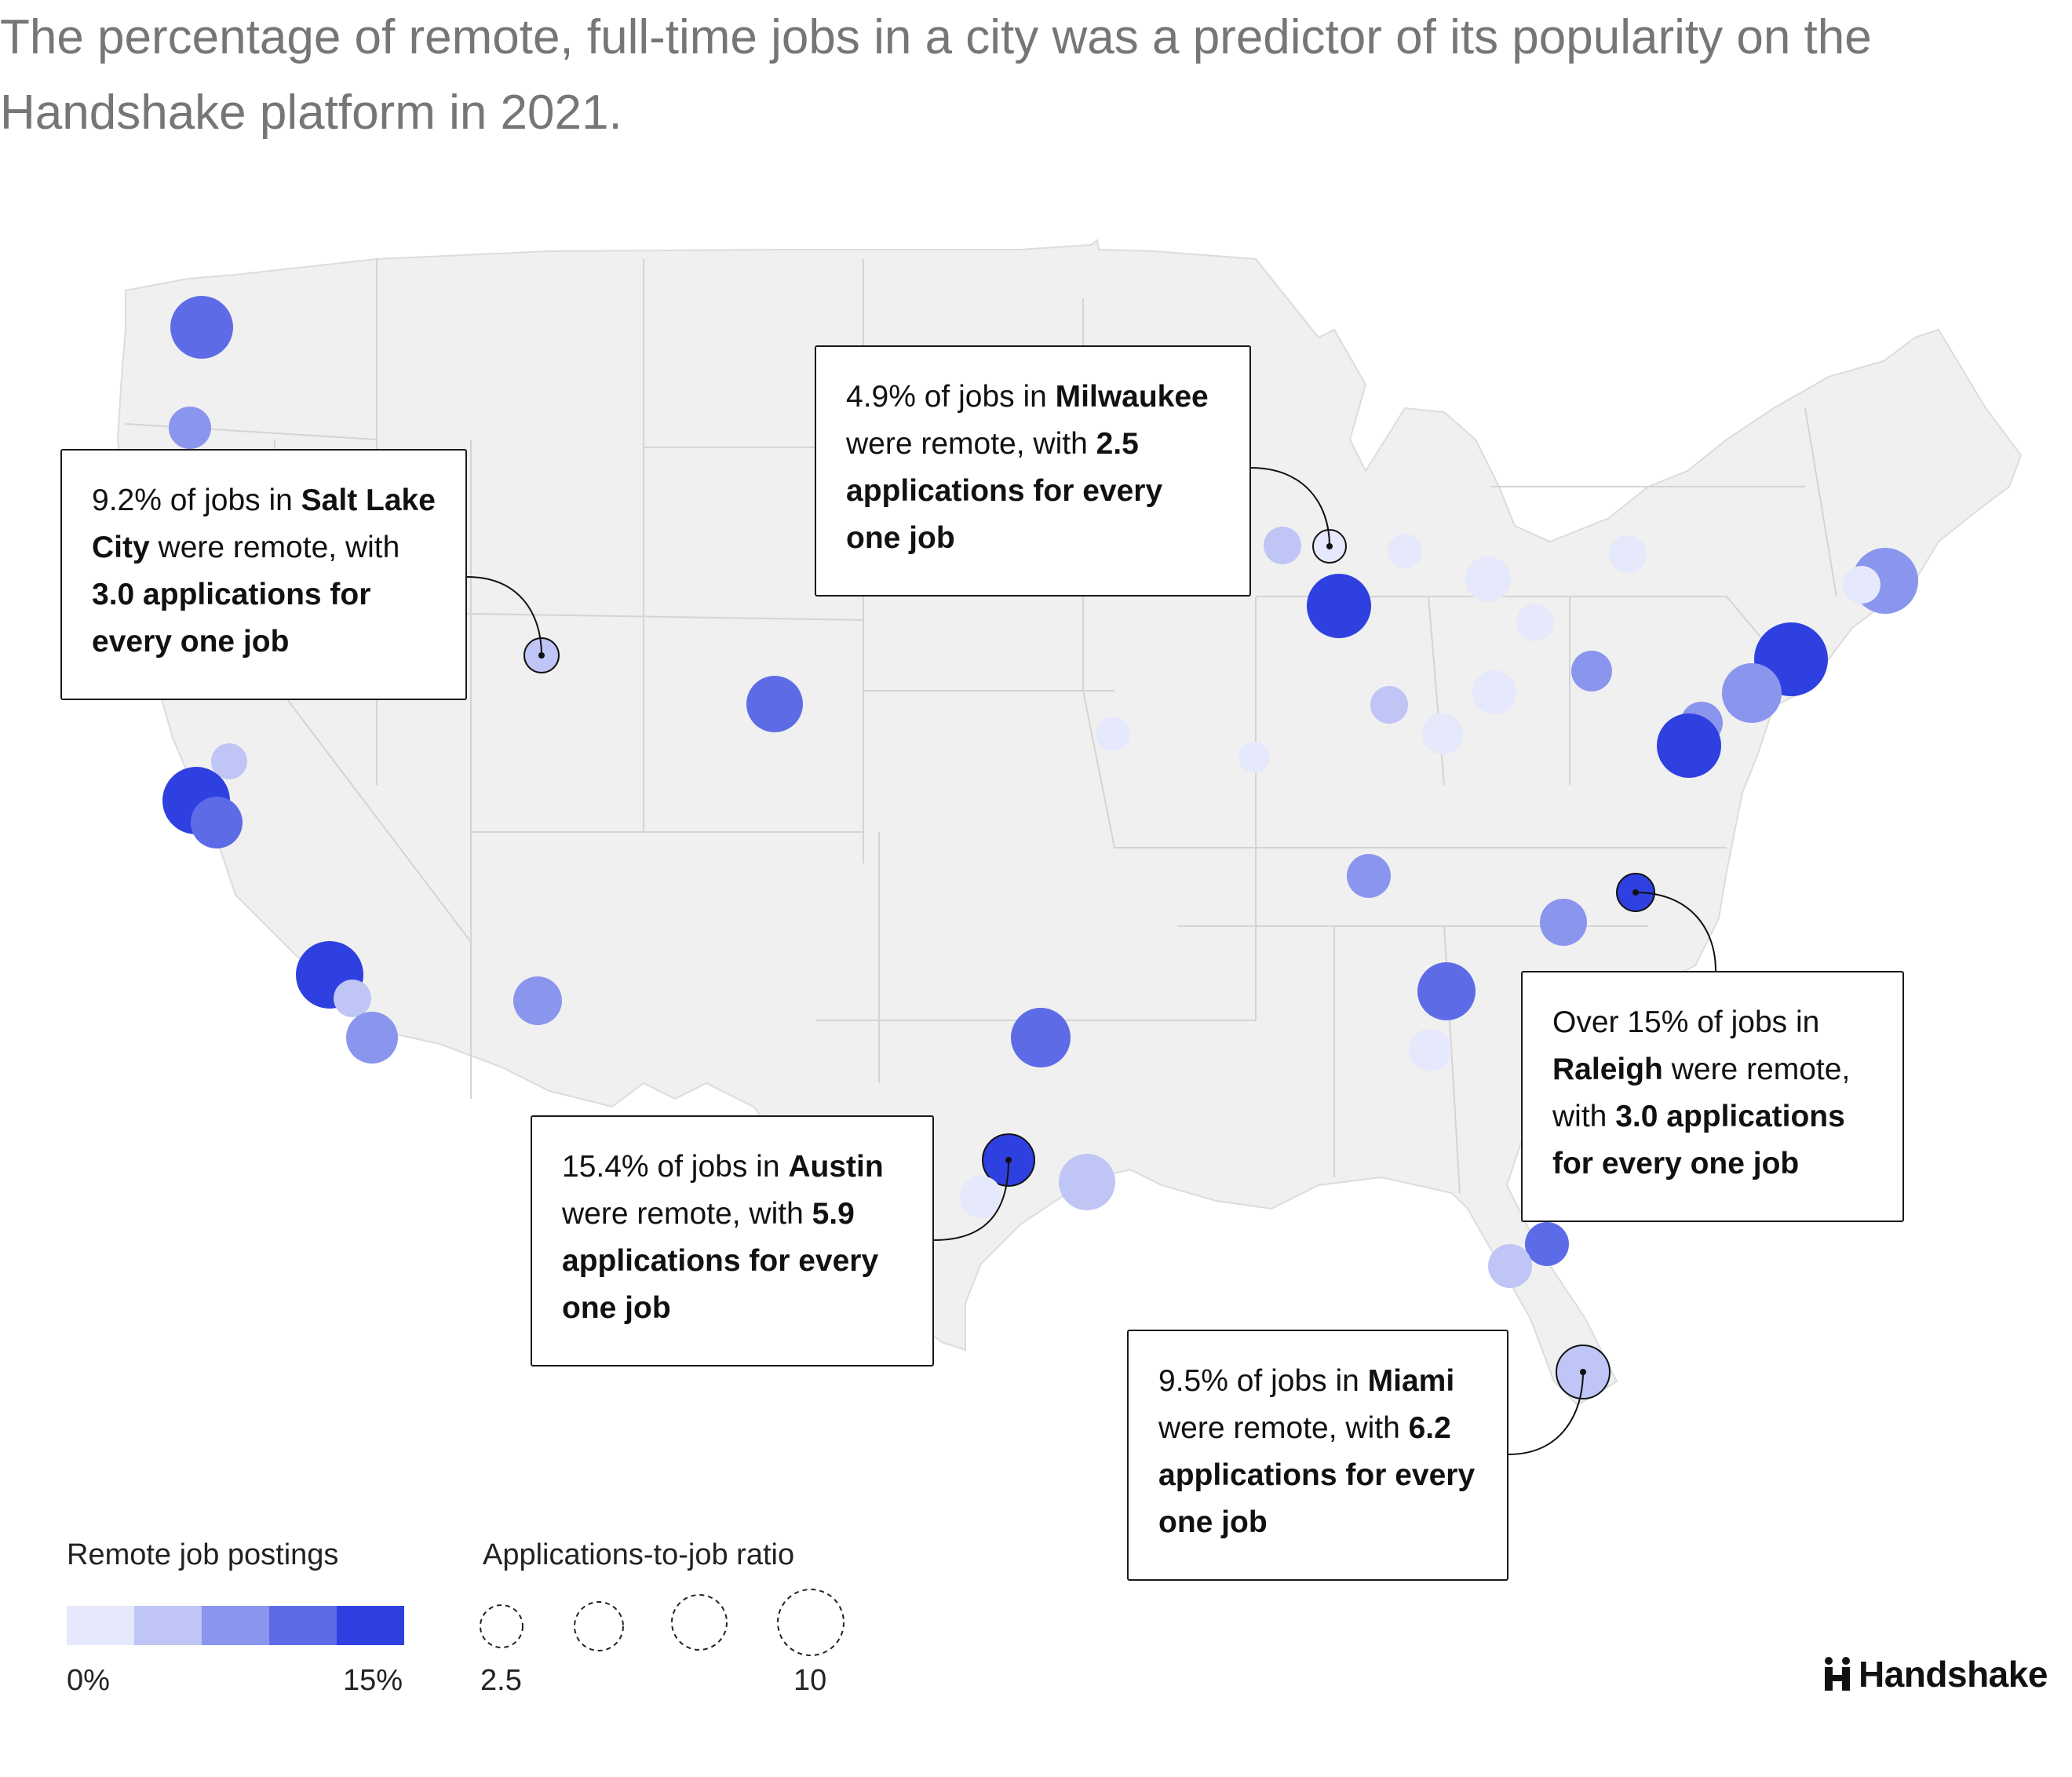 This screenshot has width=2072, height=1777. I want to click on callout-city: Austin, so click(836, 1167).